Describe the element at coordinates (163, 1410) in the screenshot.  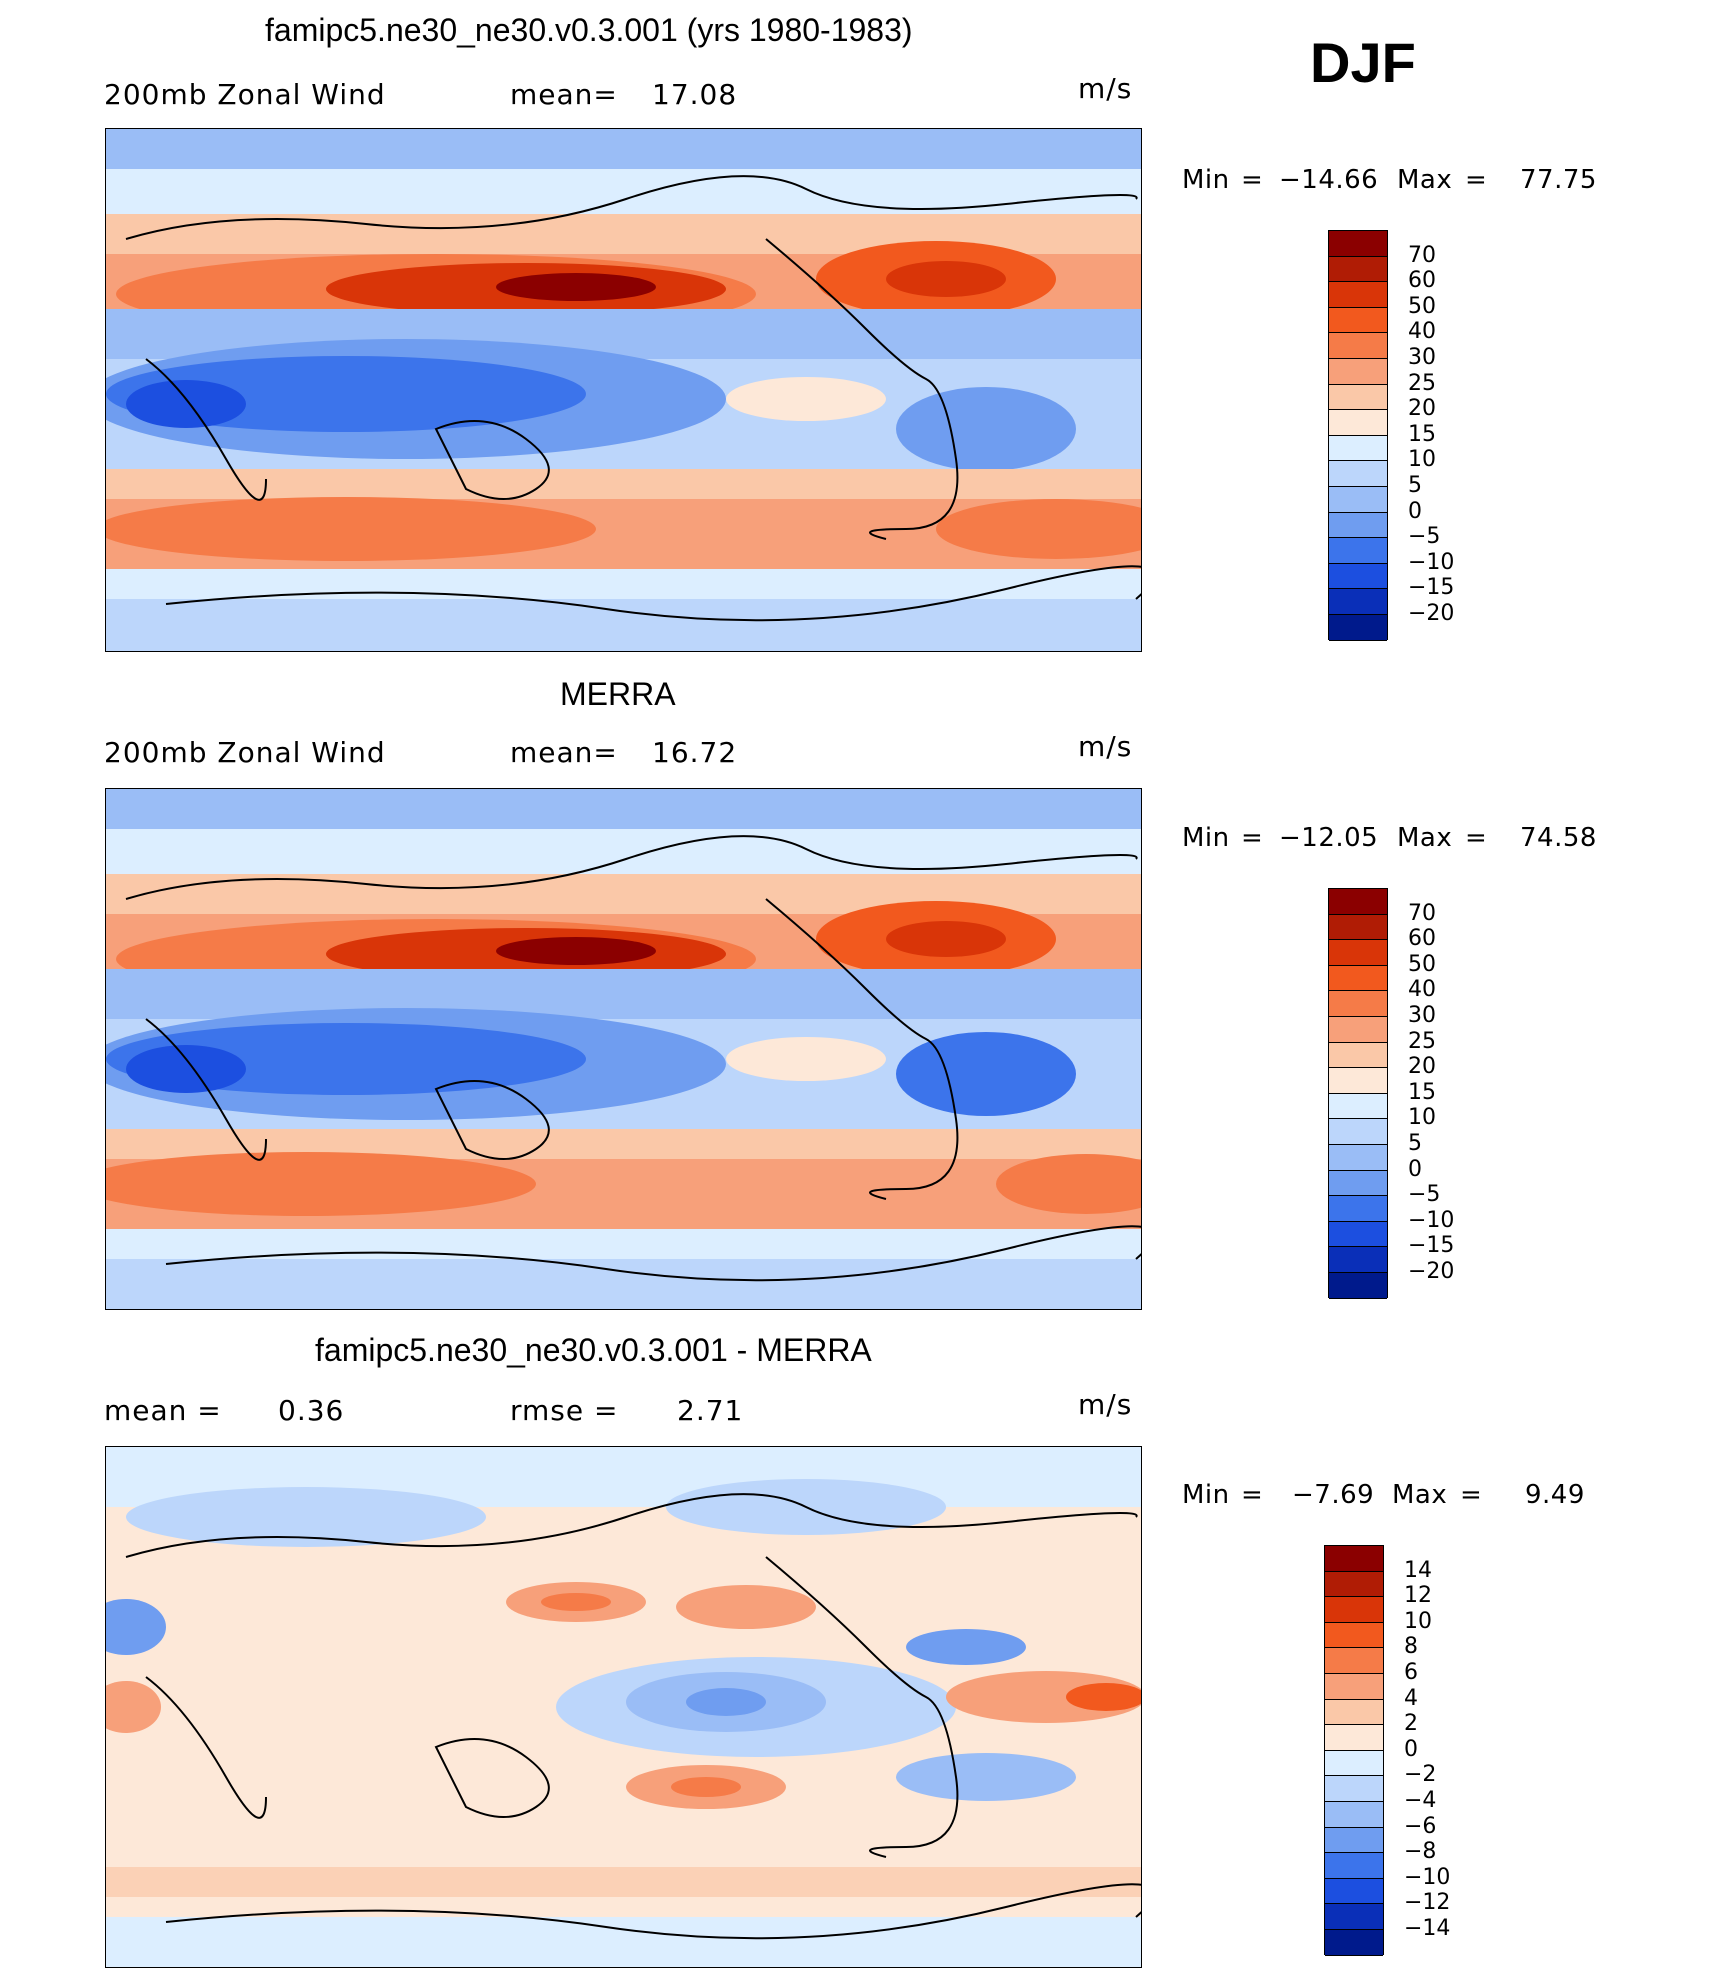
I see `panel-3-mean-label: mean =` at that location.